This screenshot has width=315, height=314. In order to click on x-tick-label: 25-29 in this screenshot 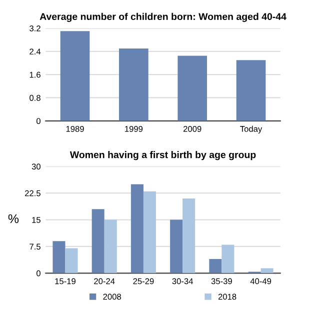, I will do `click(143, 281)`.